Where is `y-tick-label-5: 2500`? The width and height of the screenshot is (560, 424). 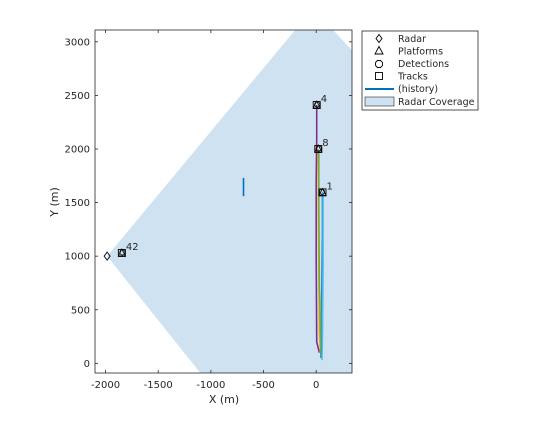 y-tick-label-5: 2500 is located at coordinates (77, 96).